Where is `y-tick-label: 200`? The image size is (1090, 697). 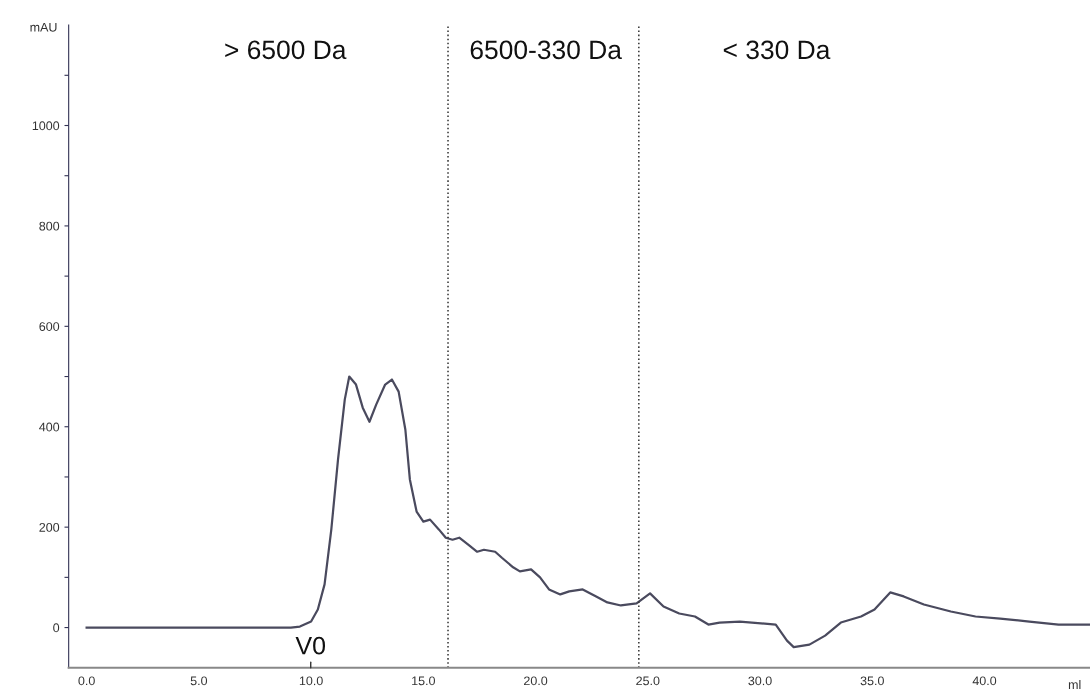 y-tick-label: 200 is located at coordinates (49, 527).